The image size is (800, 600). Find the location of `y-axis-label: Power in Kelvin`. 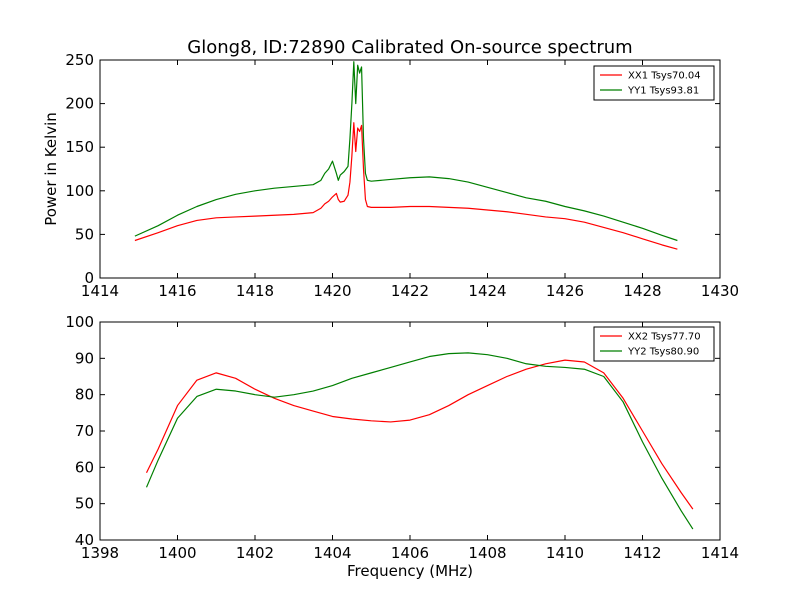

y-axis-label: Power in Kelvin is located at coordinates (51, 169).